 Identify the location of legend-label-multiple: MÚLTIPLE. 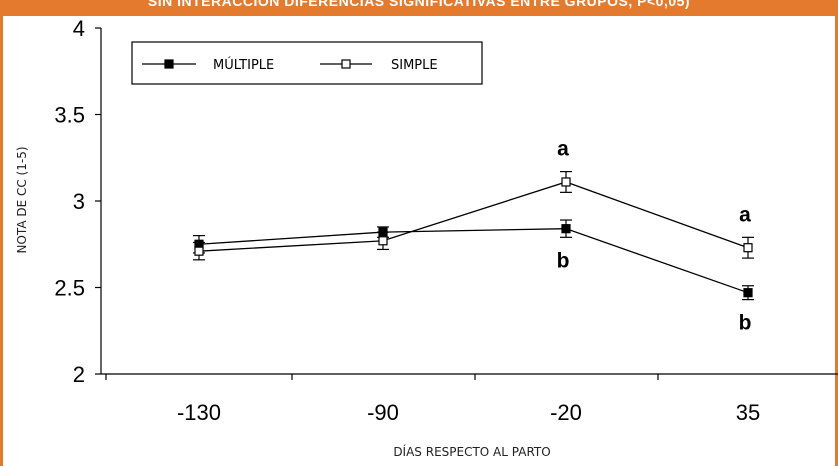
(243, 65).